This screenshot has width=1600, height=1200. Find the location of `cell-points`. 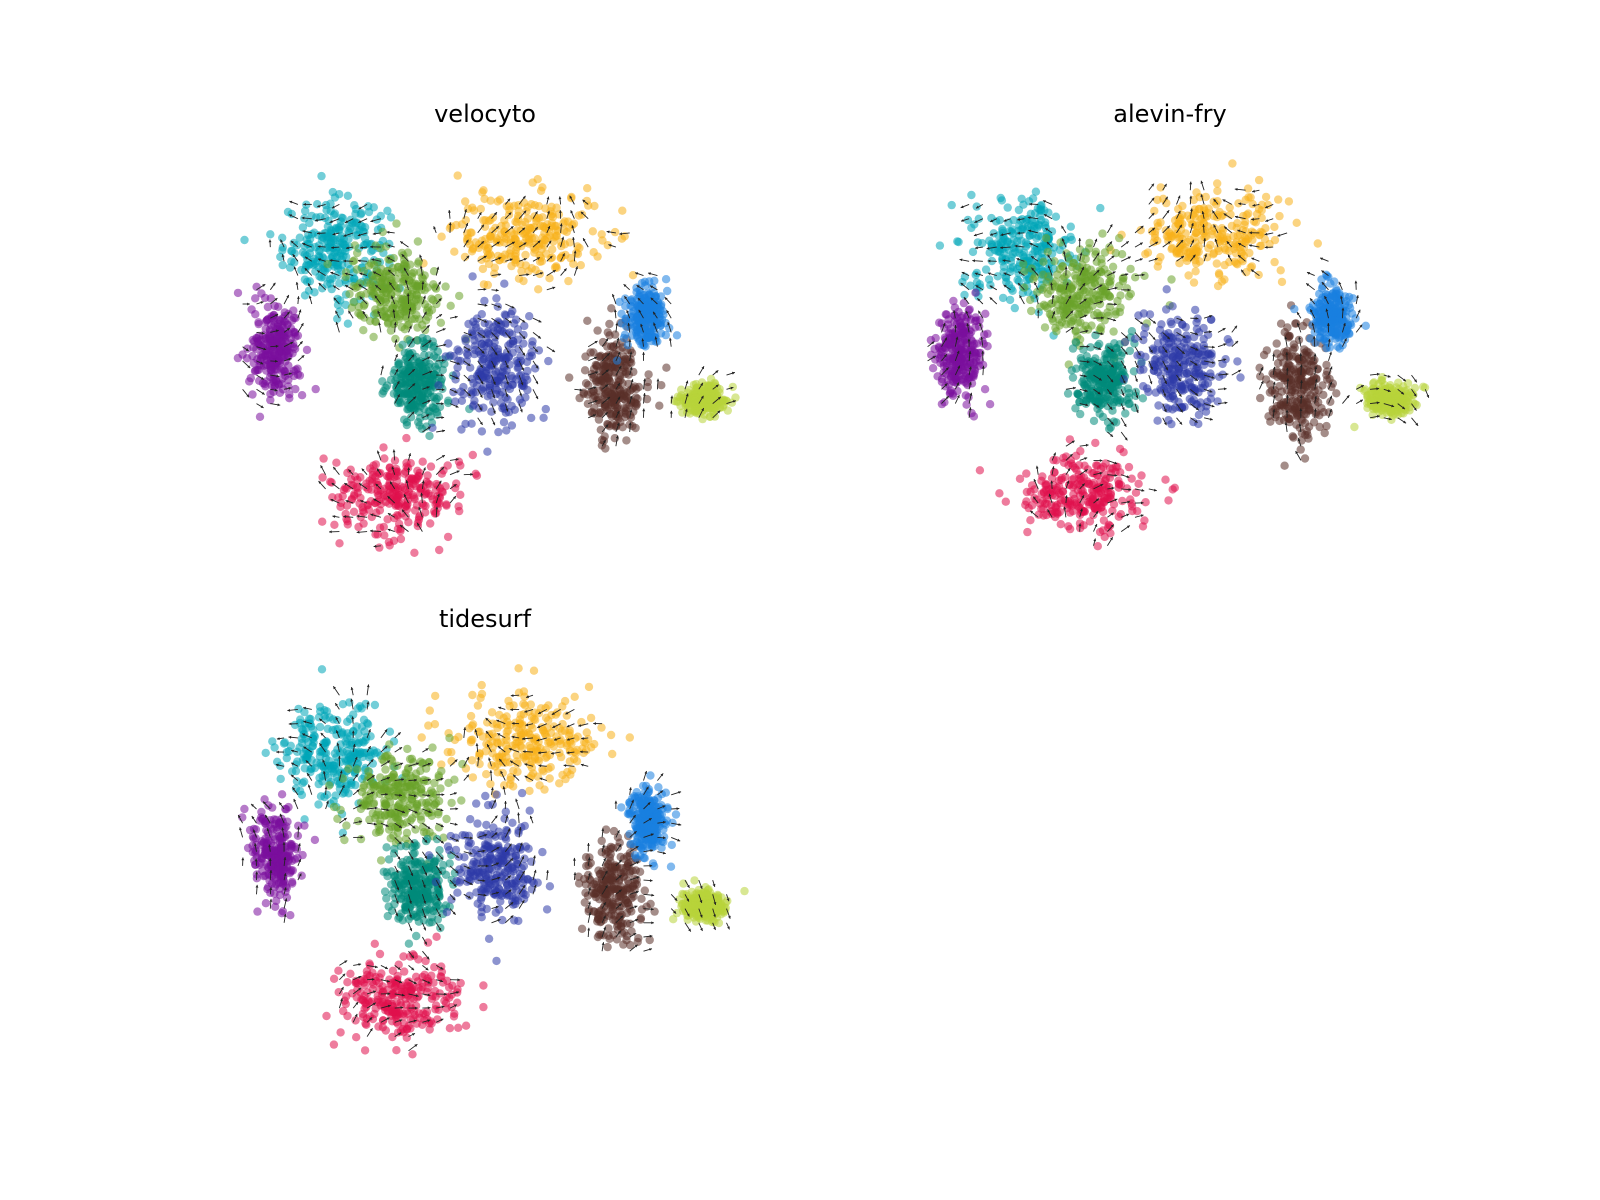

cell-points is located at coordinates (486, 364).